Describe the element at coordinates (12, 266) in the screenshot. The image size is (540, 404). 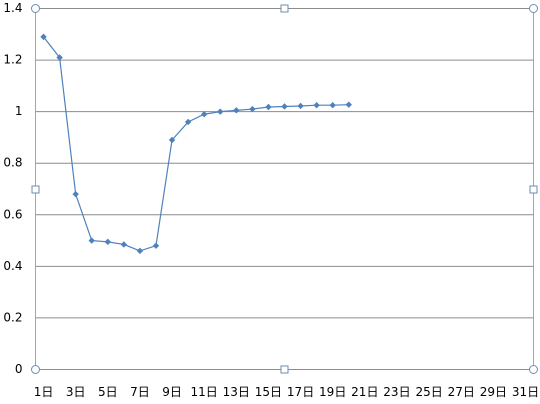
I see `y-tick-label: 0.4` at that location.